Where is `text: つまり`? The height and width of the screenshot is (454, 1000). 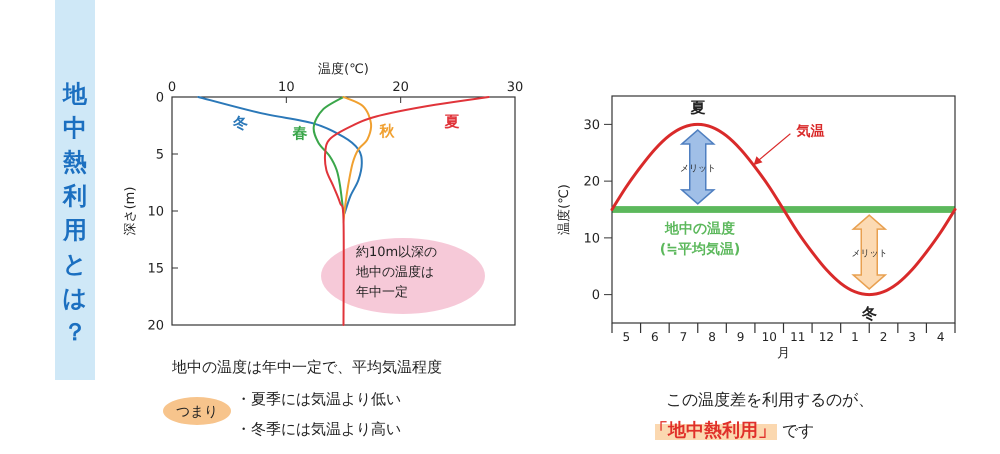 text: つまり is located at coordinates (197, 412).